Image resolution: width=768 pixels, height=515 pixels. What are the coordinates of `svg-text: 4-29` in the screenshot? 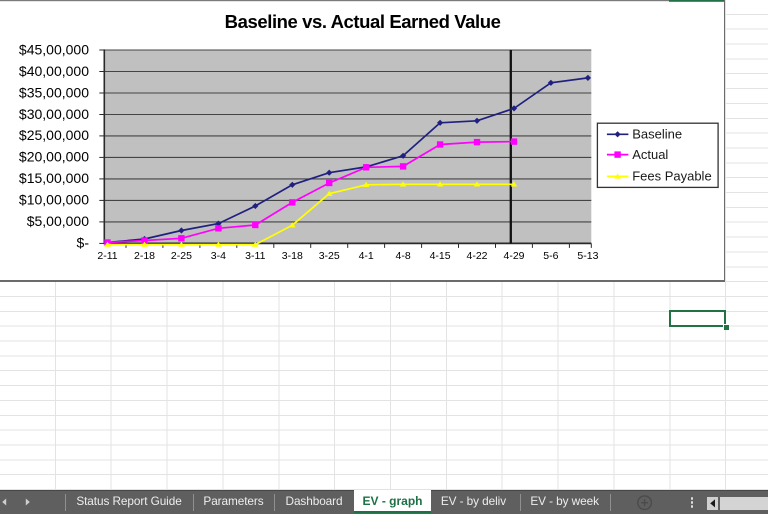 It's located at (513, 256).